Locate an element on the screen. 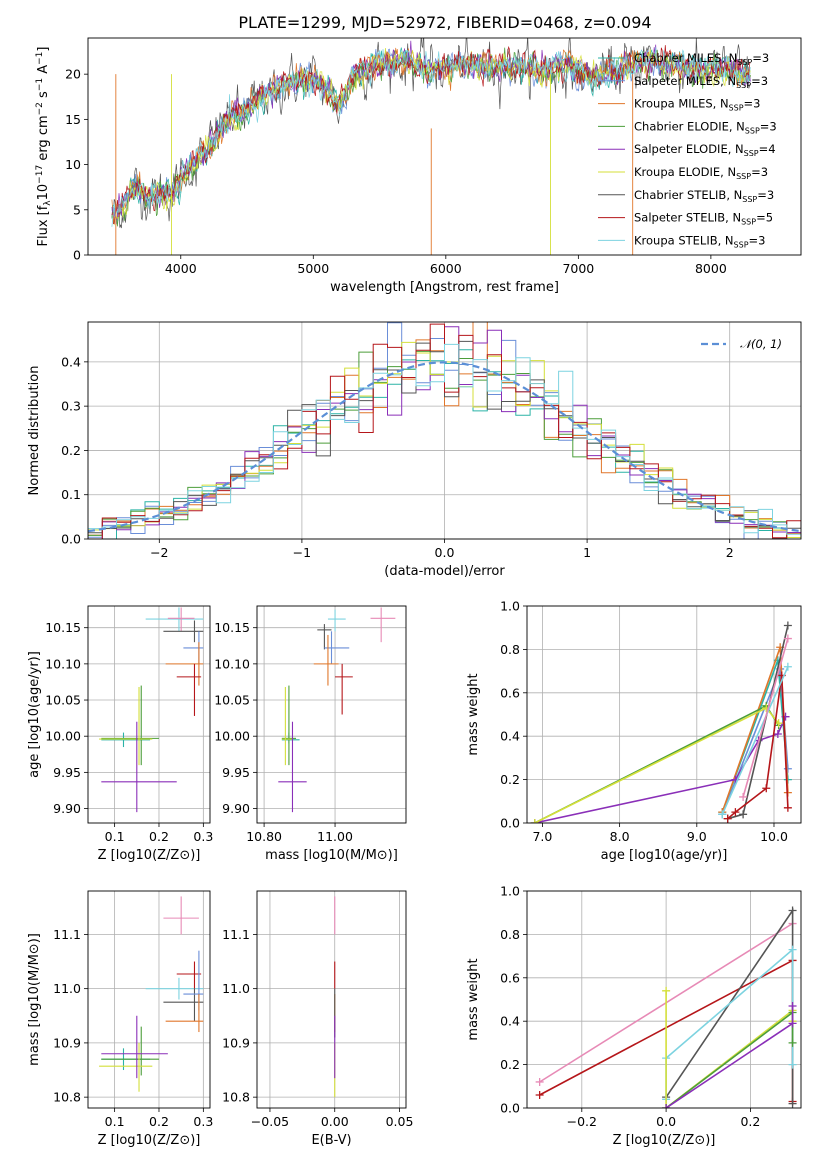  ebv-mass-xtick-label-2: 0.05 is located at coordinates (400, 1121).